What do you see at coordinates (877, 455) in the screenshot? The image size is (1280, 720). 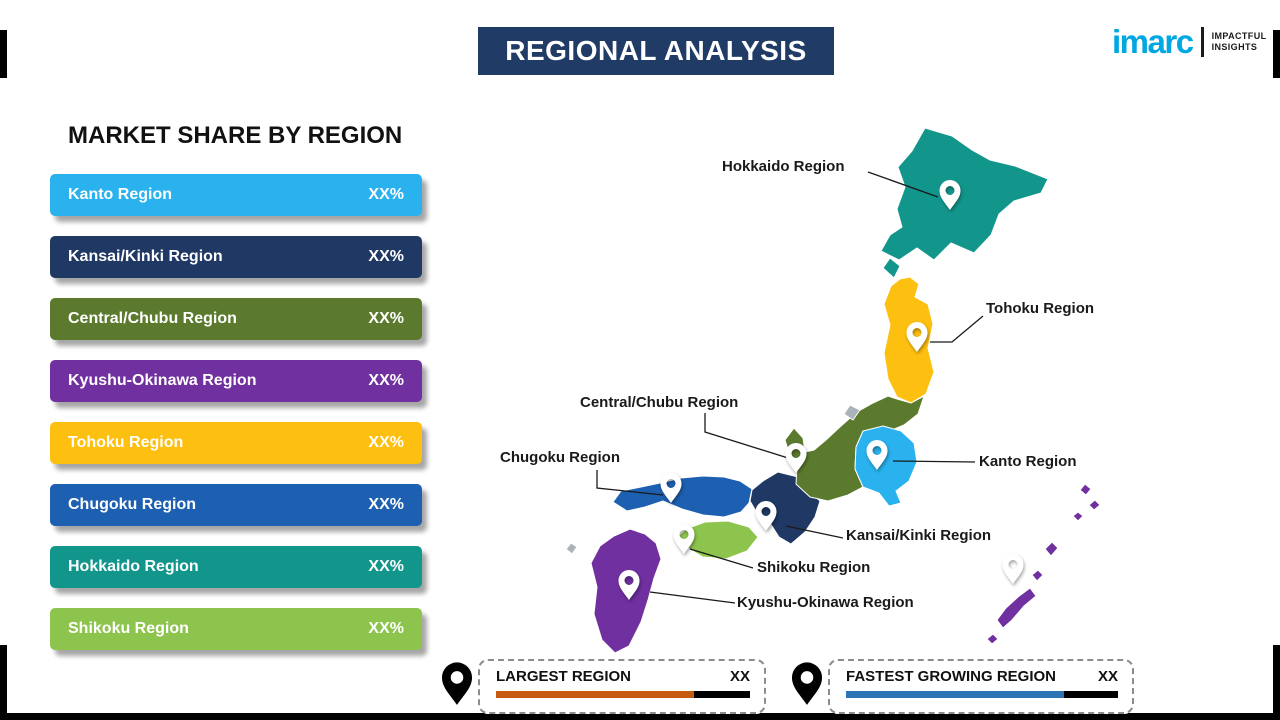 I see `map-pin-kanto` at bounding box center [877, 455].